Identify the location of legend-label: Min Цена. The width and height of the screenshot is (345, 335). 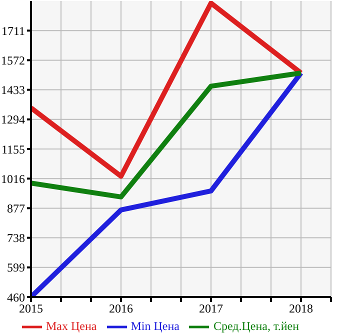
(155, 325).